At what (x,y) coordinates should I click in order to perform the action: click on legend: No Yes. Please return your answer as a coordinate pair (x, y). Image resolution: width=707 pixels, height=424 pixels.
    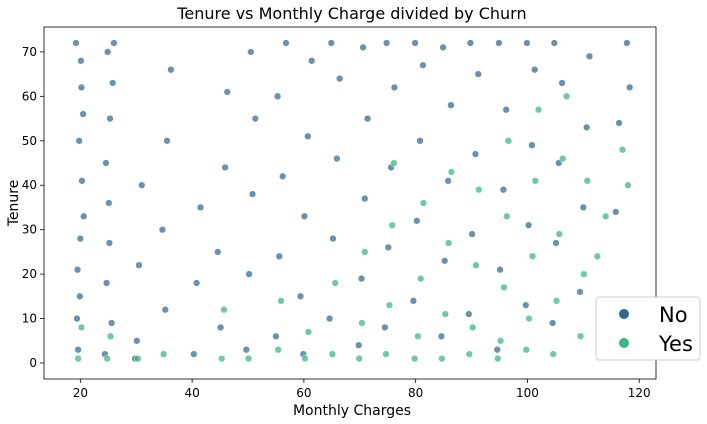
    Looking at the image, I should click on (648, 328).